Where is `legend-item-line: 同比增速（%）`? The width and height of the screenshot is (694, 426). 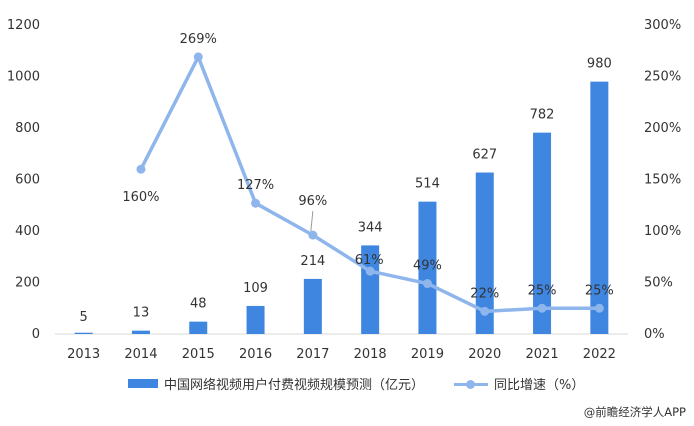 legend-item-line: 同比增速（%） is located at coordinates (519, 383).